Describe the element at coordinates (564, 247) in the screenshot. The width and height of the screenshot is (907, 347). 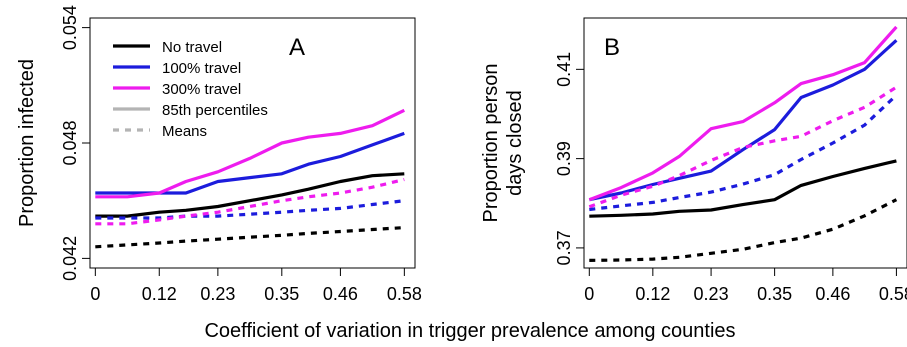
I see `y-tick-label: 0.37` at that location.